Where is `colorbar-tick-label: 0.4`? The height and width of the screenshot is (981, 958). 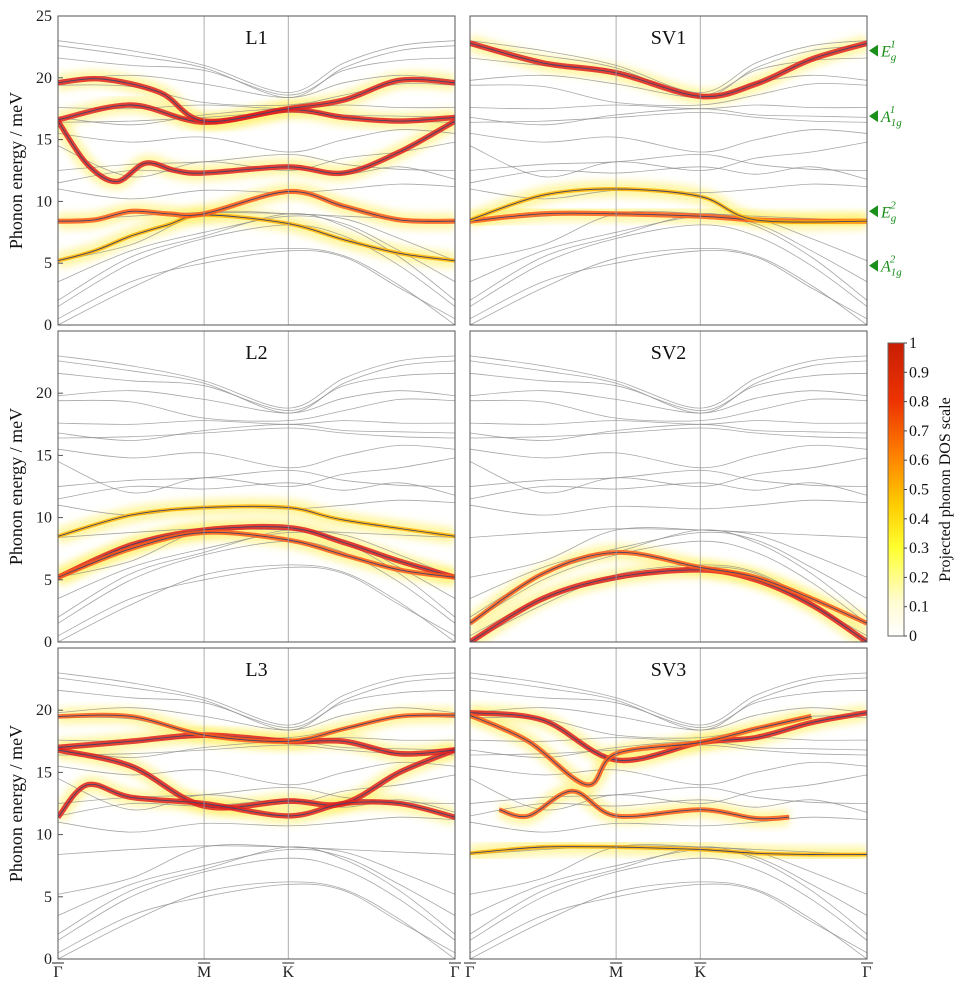
colorbar-tick-label: 0.4 is located at coordinates (919, 519).